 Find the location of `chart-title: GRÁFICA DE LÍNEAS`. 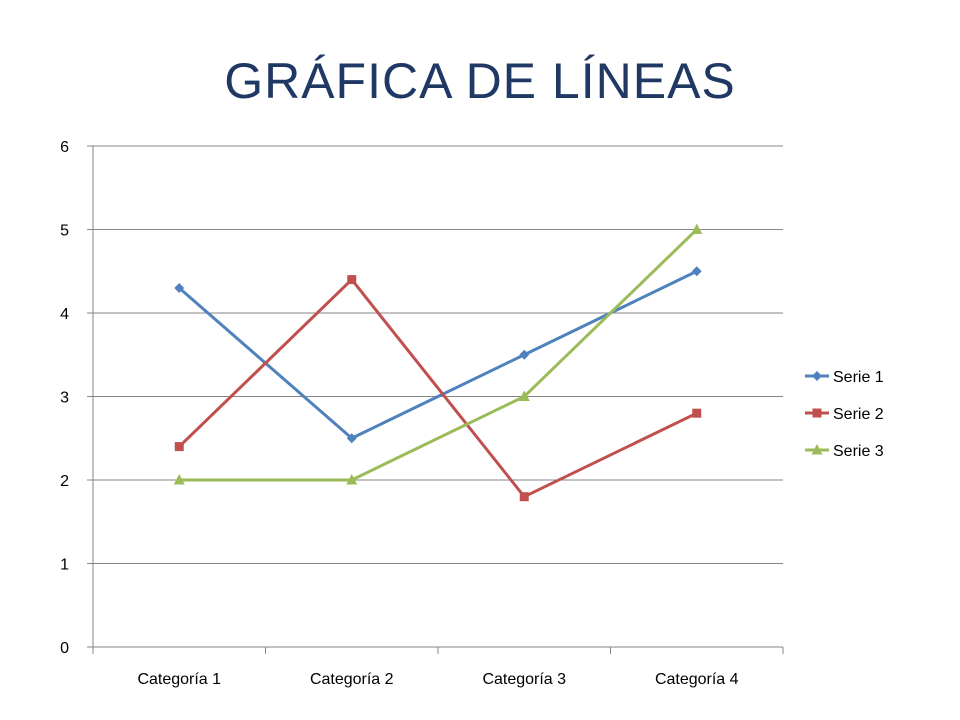

chart-title: GRÁFICA DE LÍNEAS is located at coordinates (480, 81).